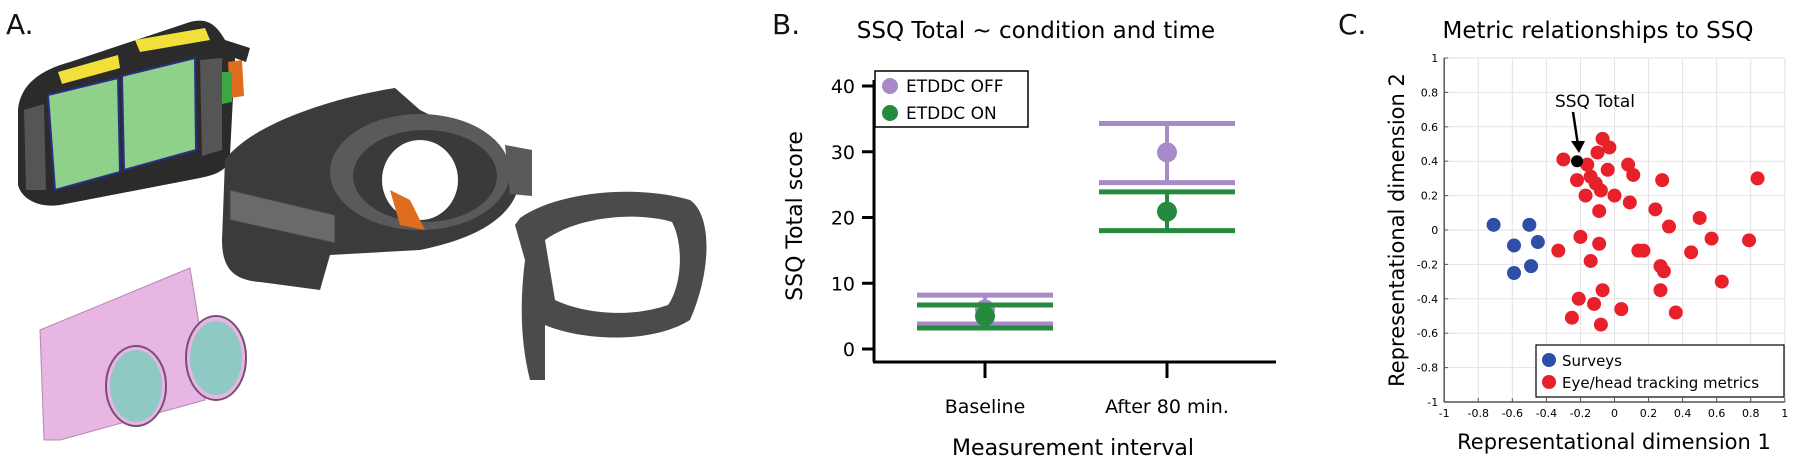 The height and width of the screenshot is (471, 1796). Describe the element at coordinates (1430, 161) in the screenshot. I see `y-tick-label: 0.4` at that location.